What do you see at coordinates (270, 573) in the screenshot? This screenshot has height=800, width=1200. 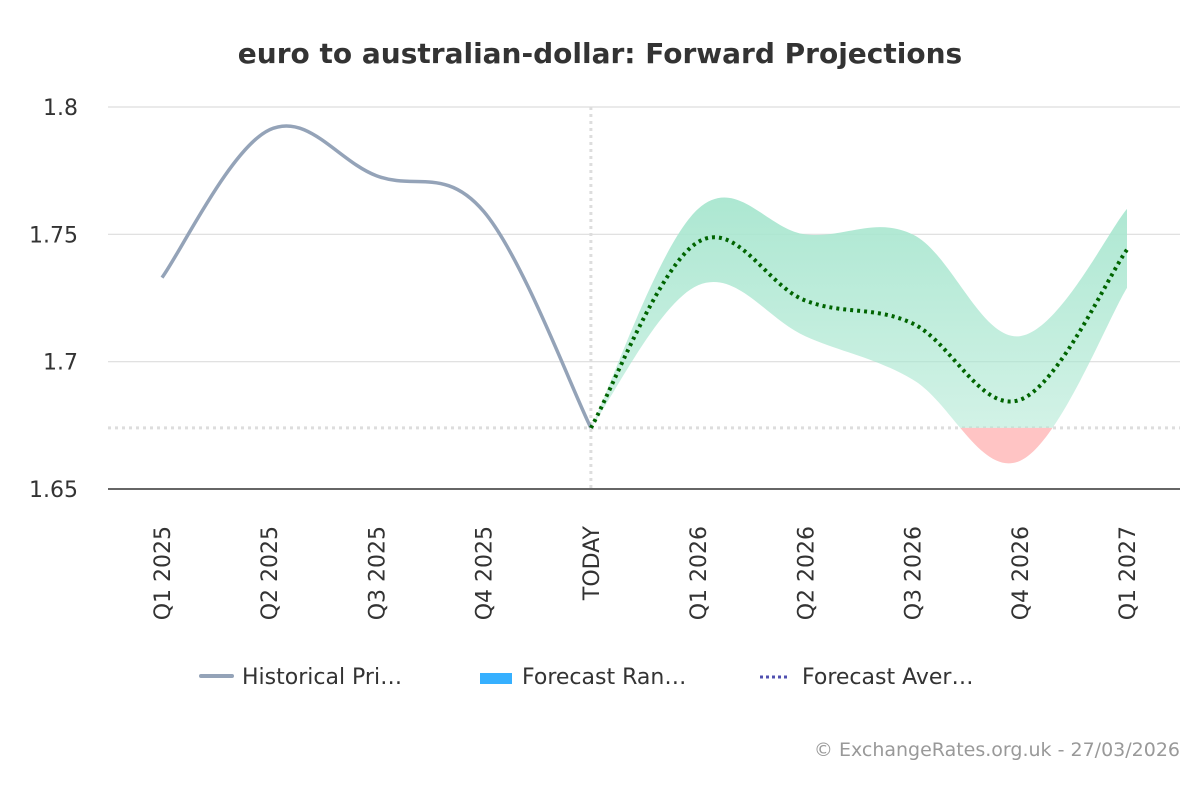 I see `x-tick-label: Q2 2025` at bounding box center [270, 573].